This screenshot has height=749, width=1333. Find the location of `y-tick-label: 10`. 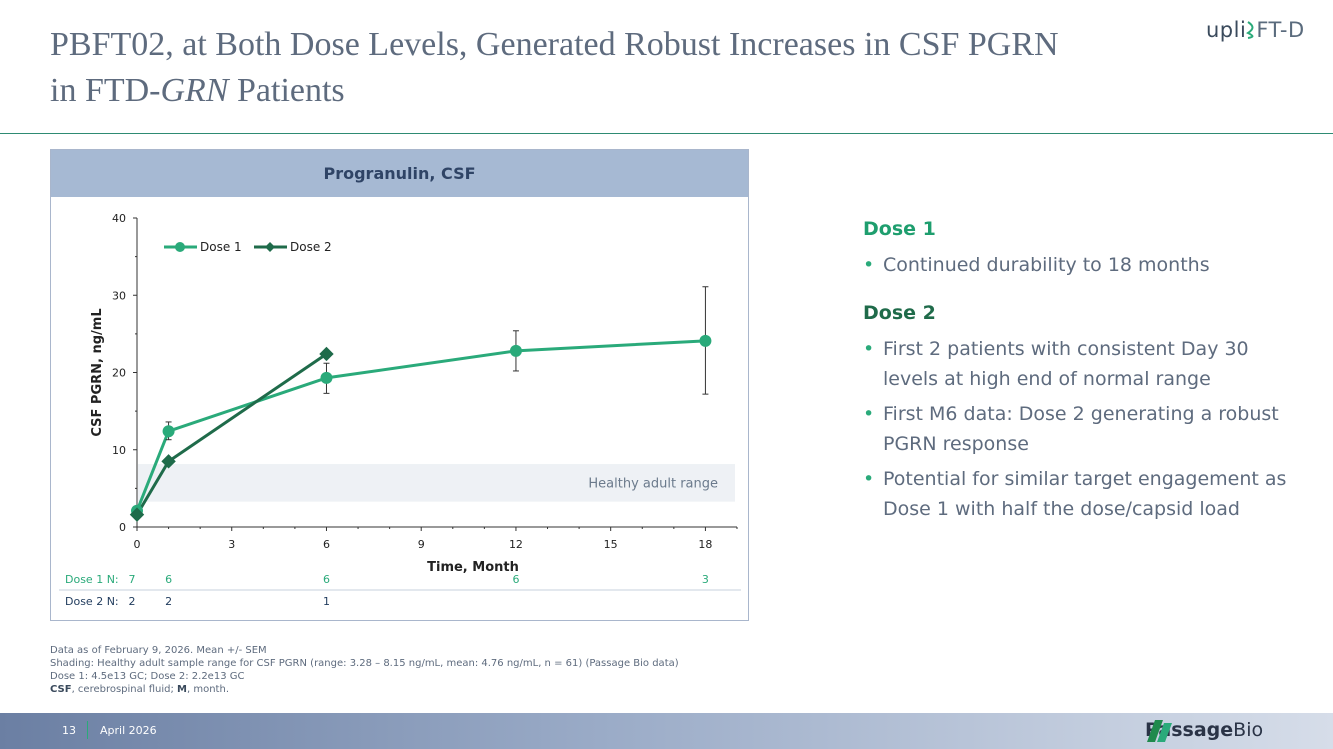

y-tick-label: 10 is located at coordinates (119, 450).